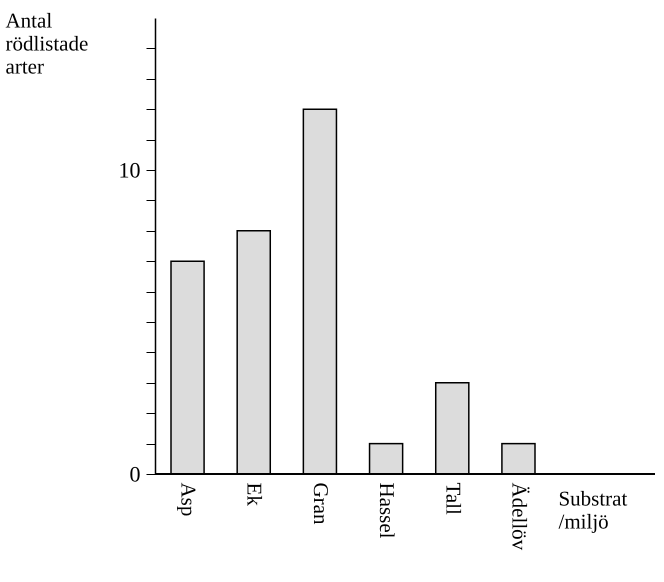 This screenshot has width=664, height=582. Describe the element at coordinates (47, 43) in the screenshot. I see `y-axis-title: Antal rödlistade arter` at that location.